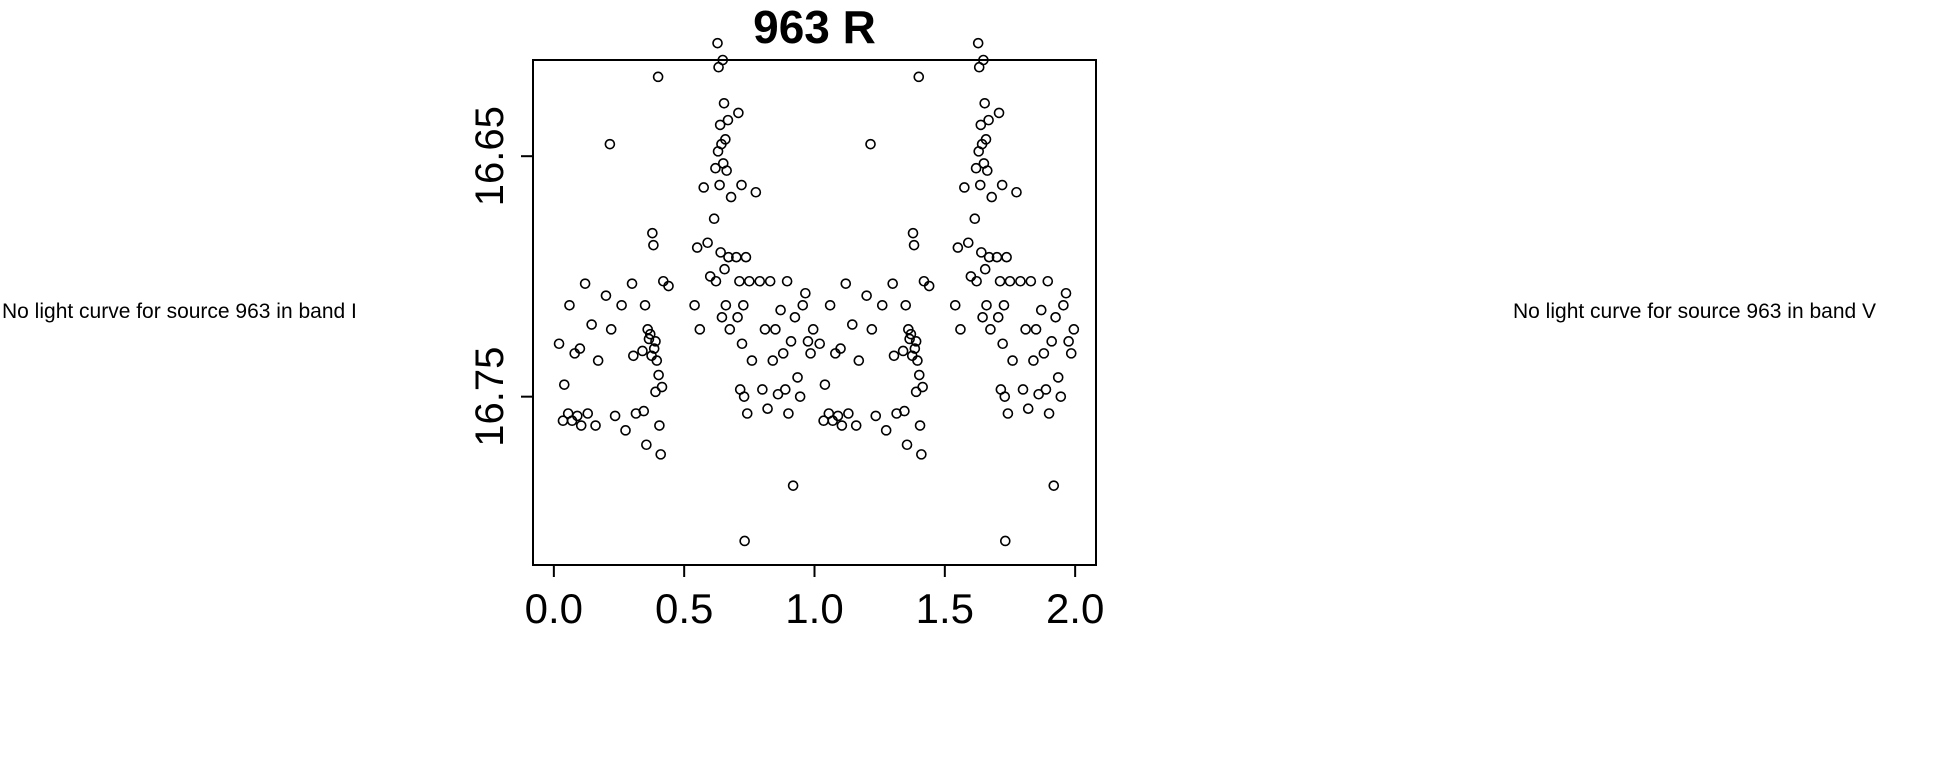 Image resolution: width=1951 pixels, height=764 pixels. Describe the element at coordinates (554, 608) in the screenshot. I see `svg-text: 0.0` at that location.